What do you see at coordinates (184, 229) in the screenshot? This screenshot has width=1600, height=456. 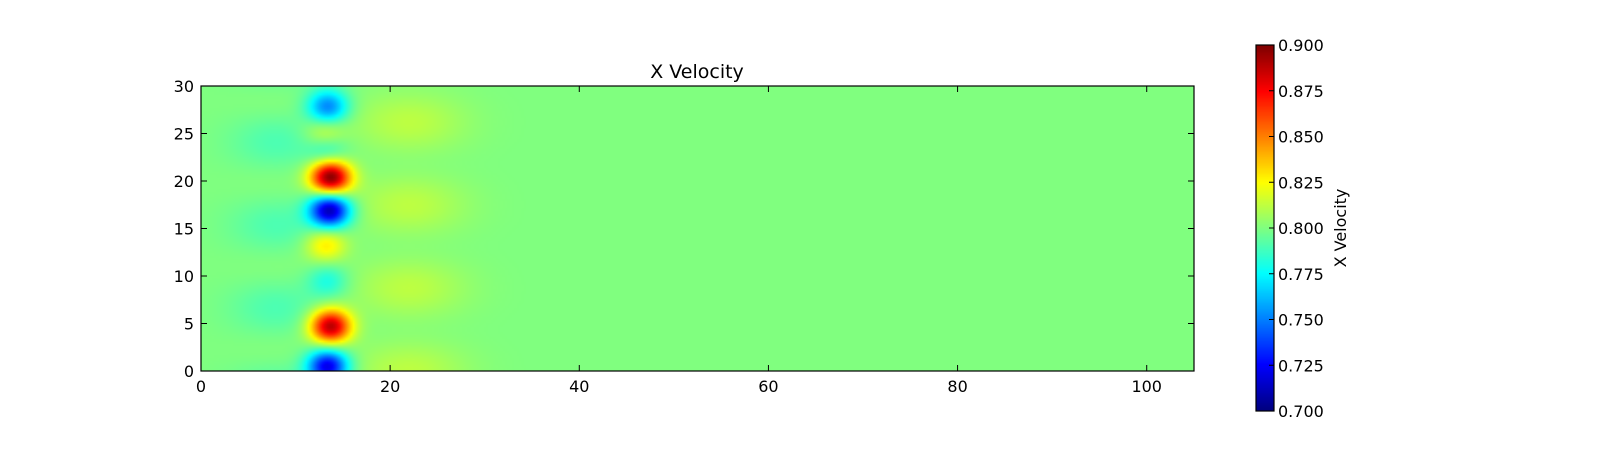 I see `y-tick-label: 15` at bounding box center [184, 229].